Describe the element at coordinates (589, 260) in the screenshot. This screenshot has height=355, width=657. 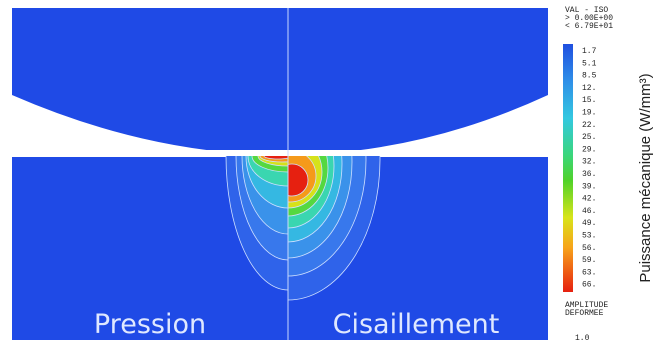
I see `legend-level: 59.` at that location.